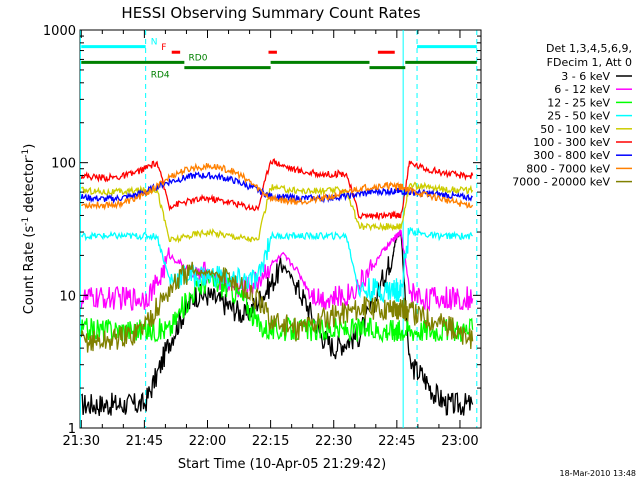  I want to click on legend-label-7: 800 - 7000 keV, so click(568, 168).